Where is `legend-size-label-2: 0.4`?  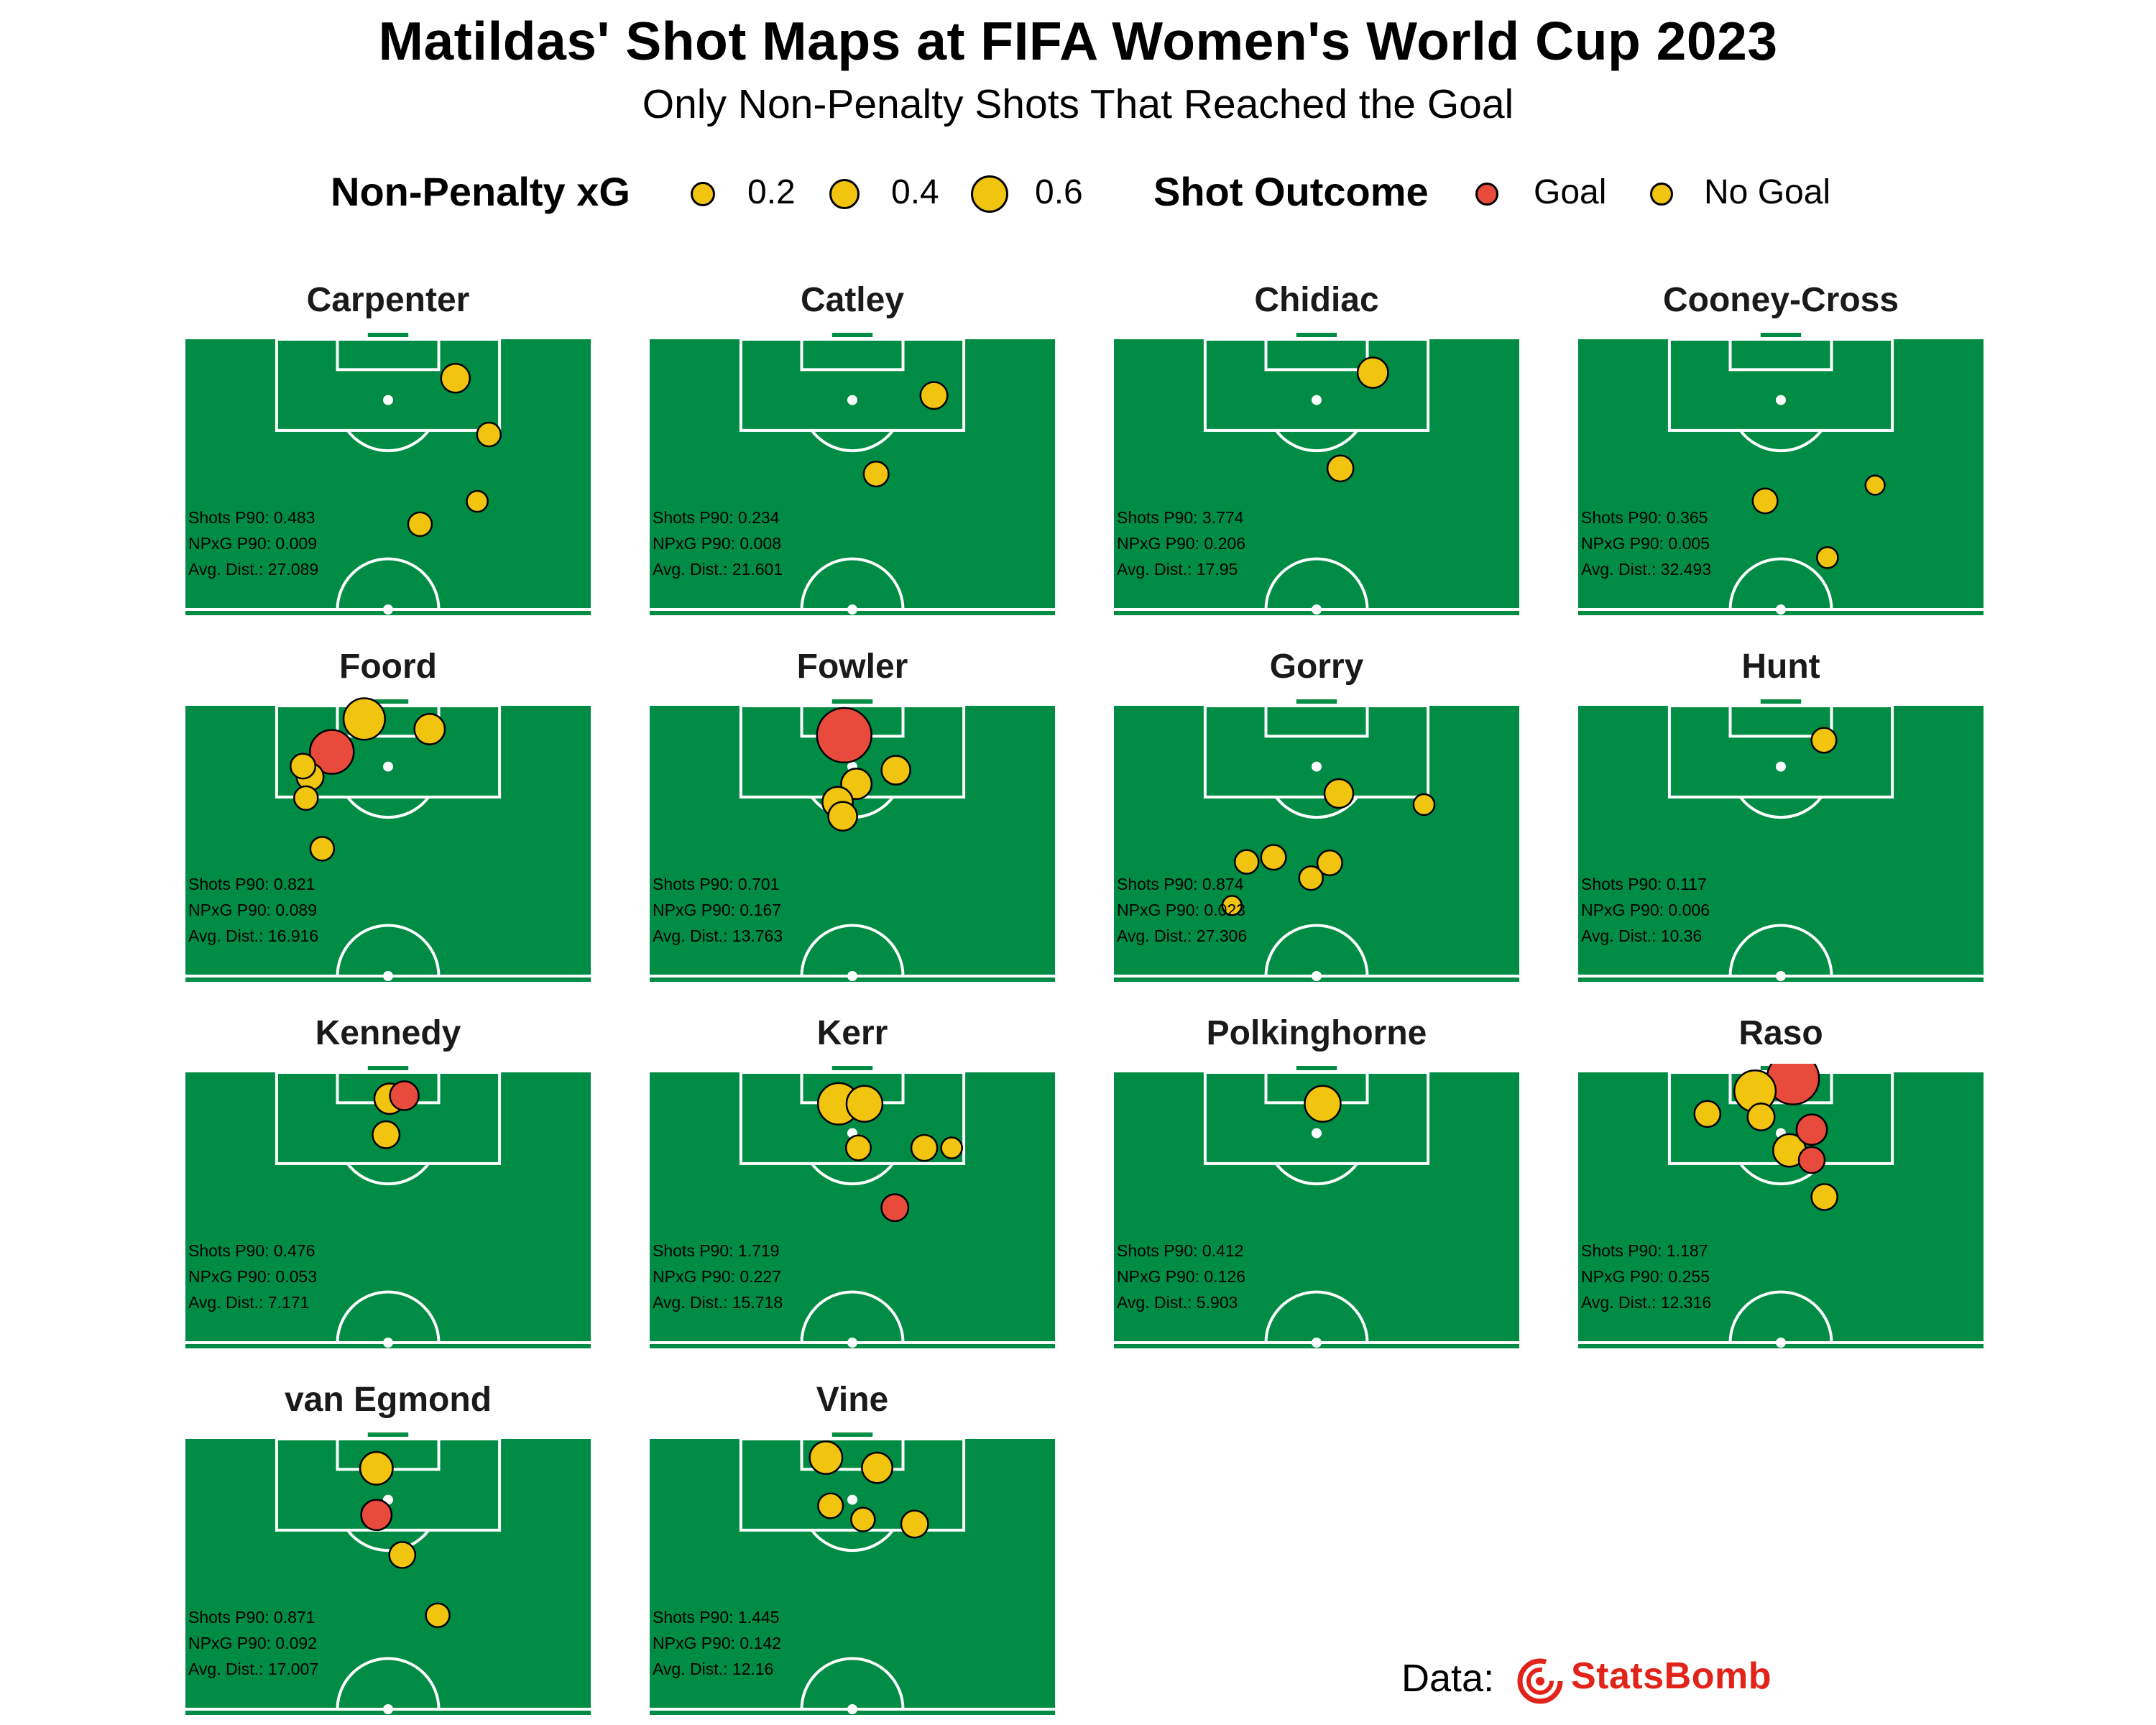 legend-size-label-2: 0.4 is located at coordinates (915, 192).